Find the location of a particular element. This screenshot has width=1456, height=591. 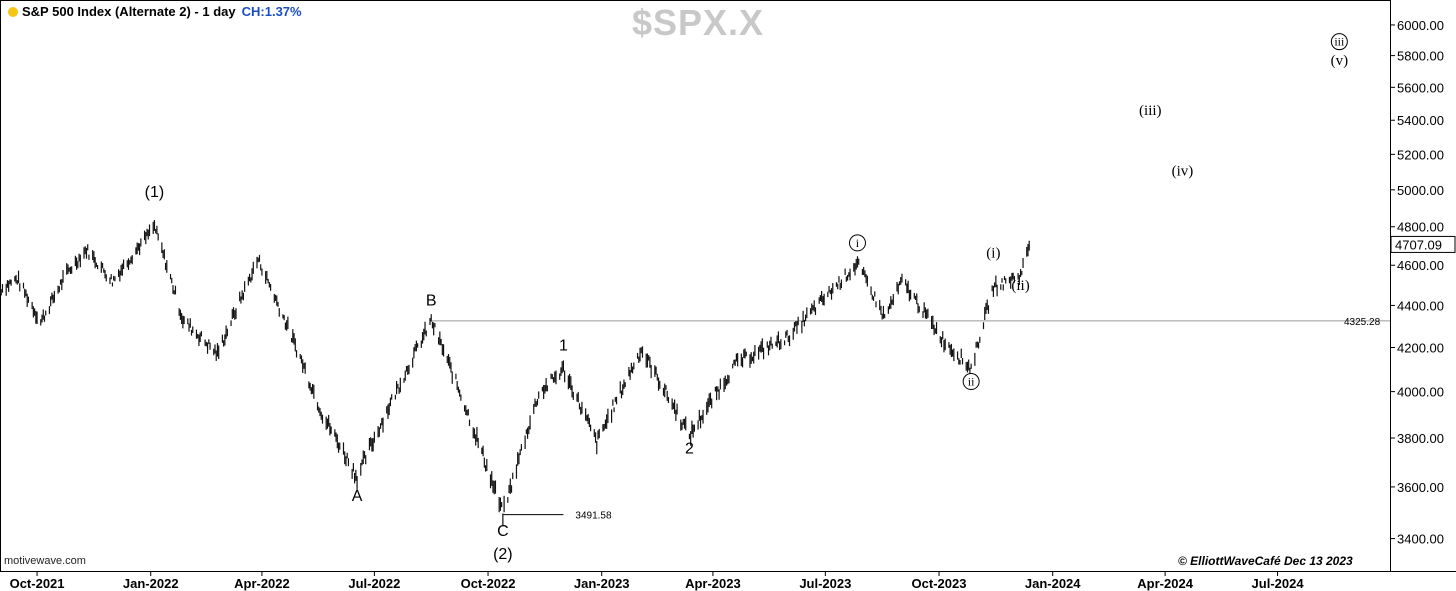

last-price-box is located at coordinates (1423, 244).